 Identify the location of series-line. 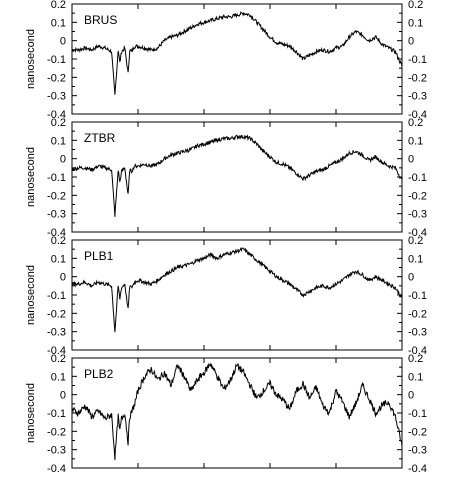
(237, 175).